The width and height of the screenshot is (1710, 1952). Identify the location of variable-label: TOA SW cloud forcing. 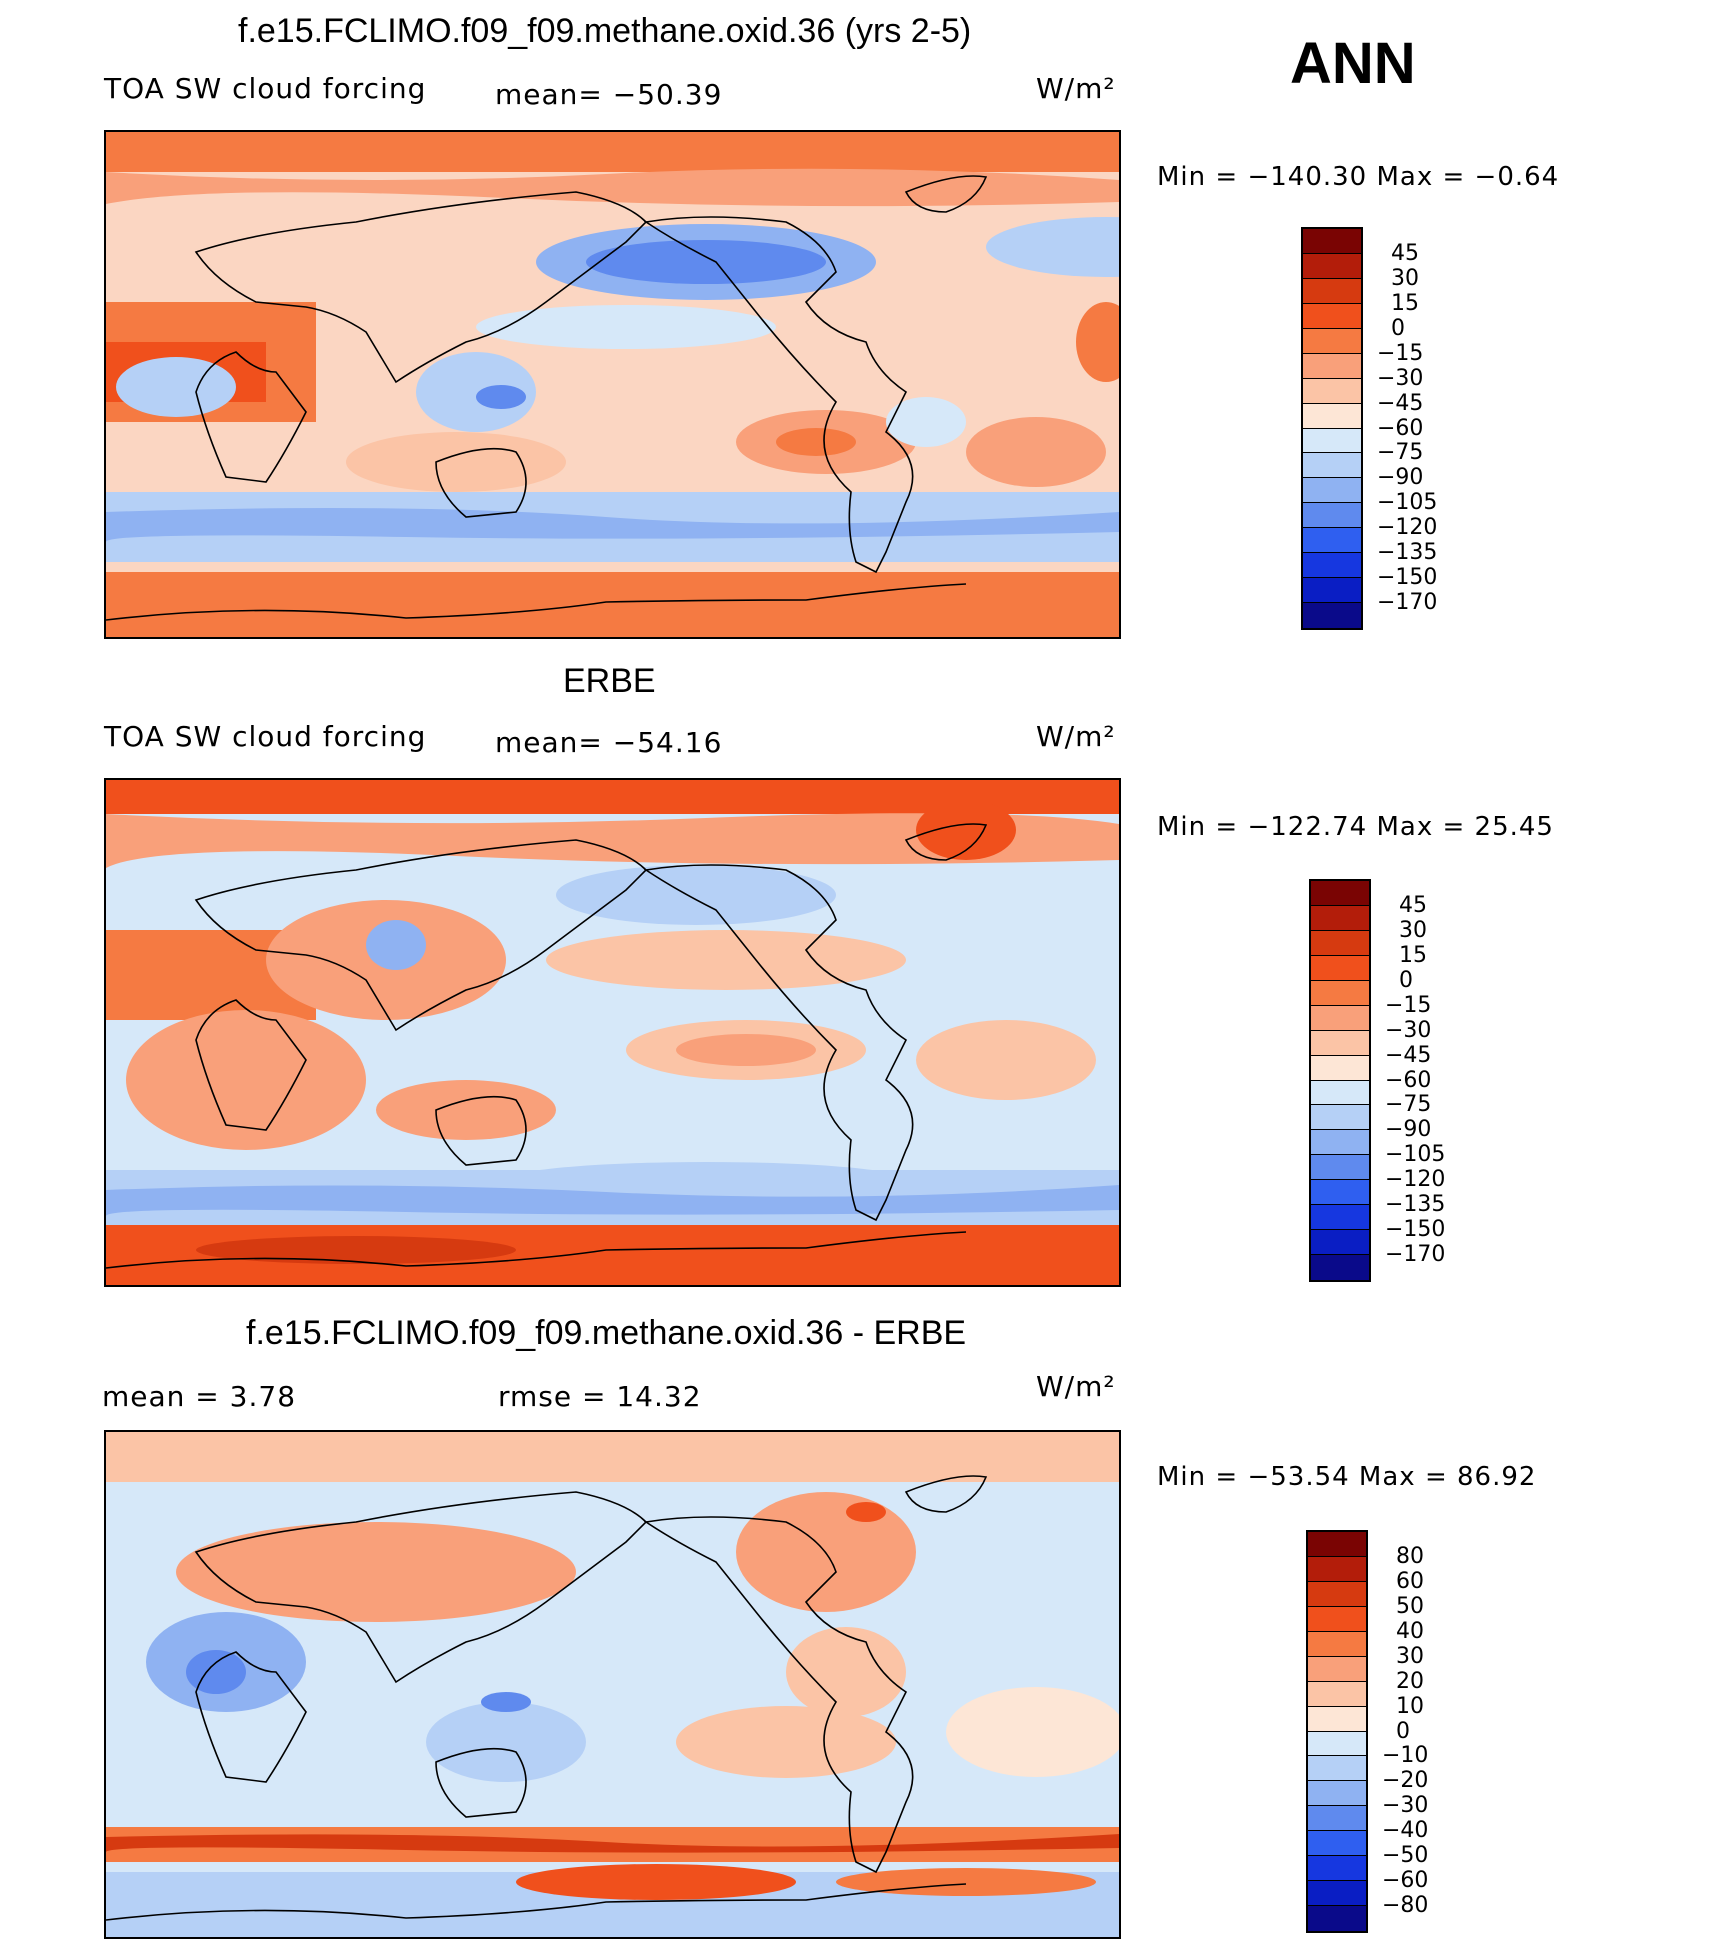
(265, 736).